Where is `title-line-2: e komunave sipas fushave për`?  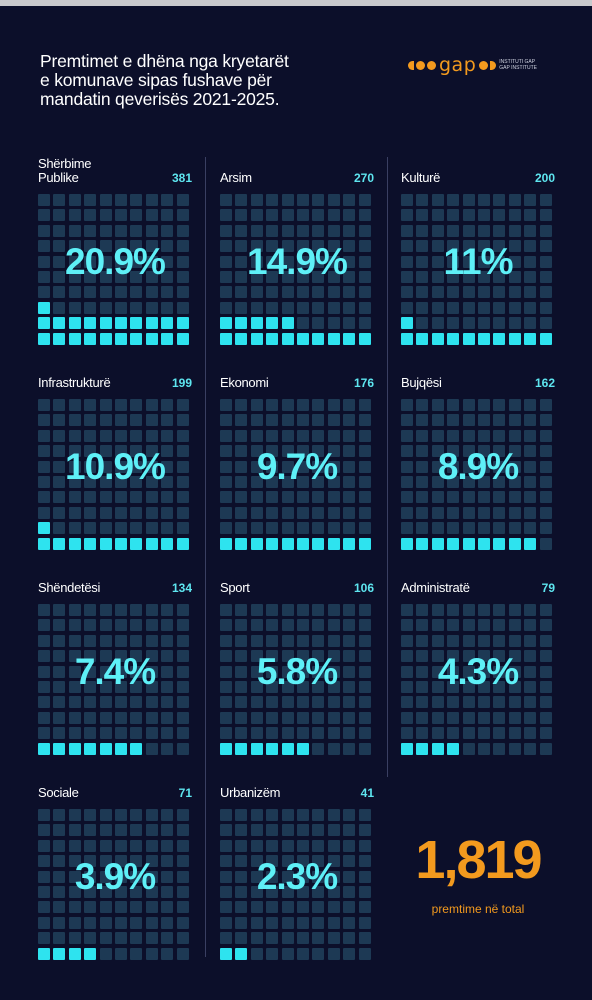 title-line-2: e komunave sipas fushave për is located at coordinates (156, 80).